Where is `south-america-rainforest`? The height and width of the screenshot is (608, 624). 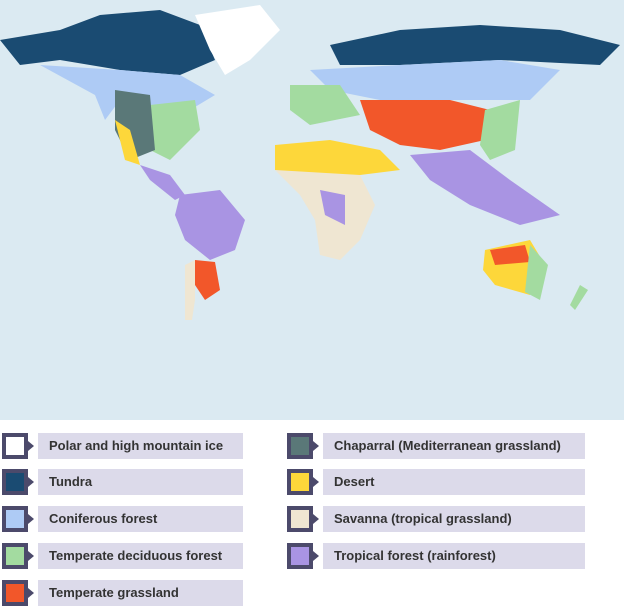
south-america-rainforest is located at coordinates (210, 225).